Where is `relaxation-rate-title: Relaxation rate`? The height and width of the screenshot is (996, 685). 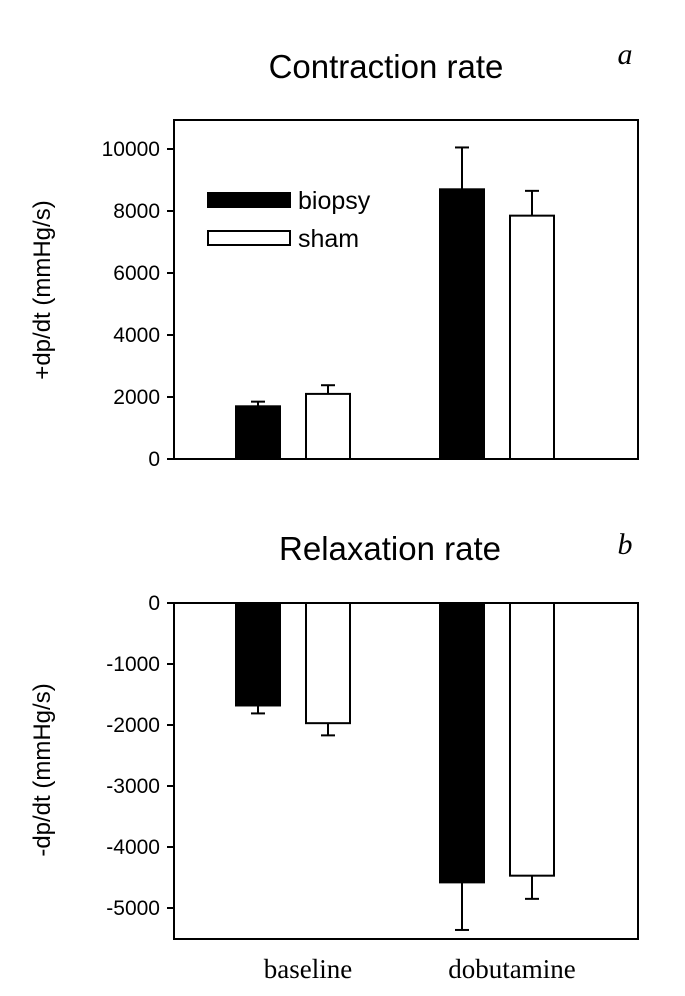
relaxation-rate-title: Relaxation rate is located at coordinates (390, 548).